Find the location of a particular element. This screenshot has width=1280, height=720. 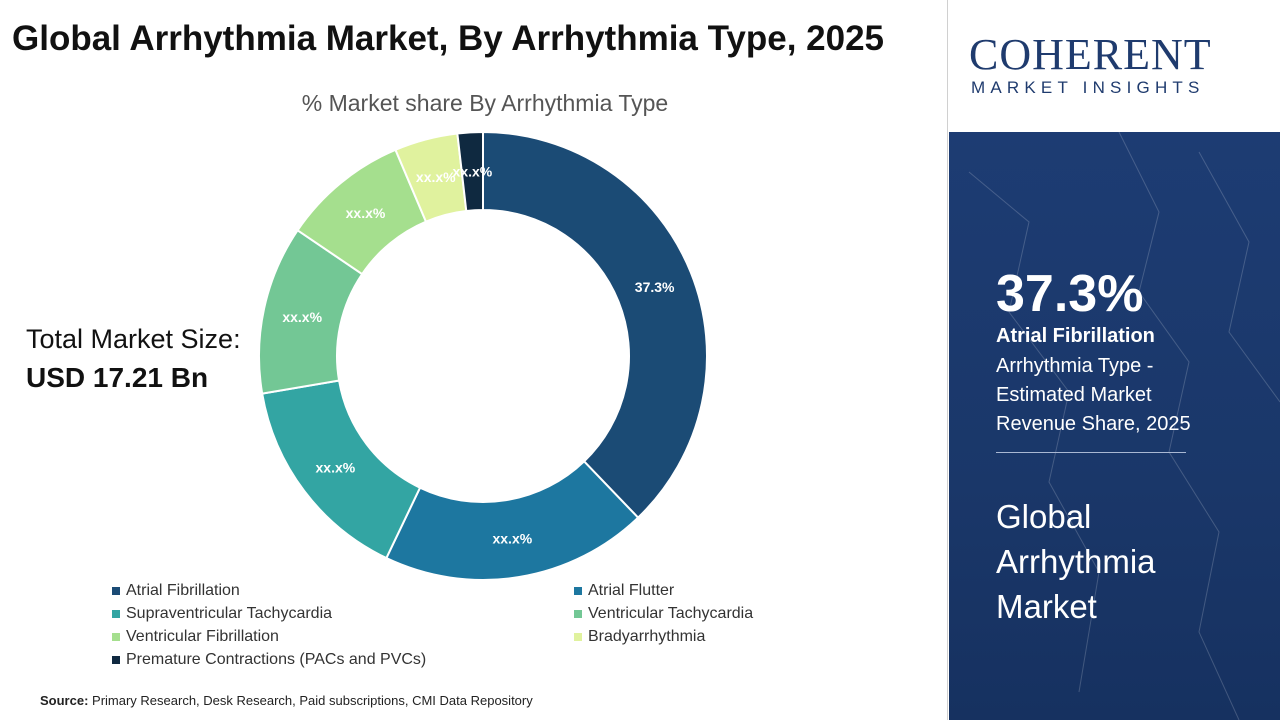

data-label-supraventricular-tachycardia: xx.x% is located at coordinates (336, 467).